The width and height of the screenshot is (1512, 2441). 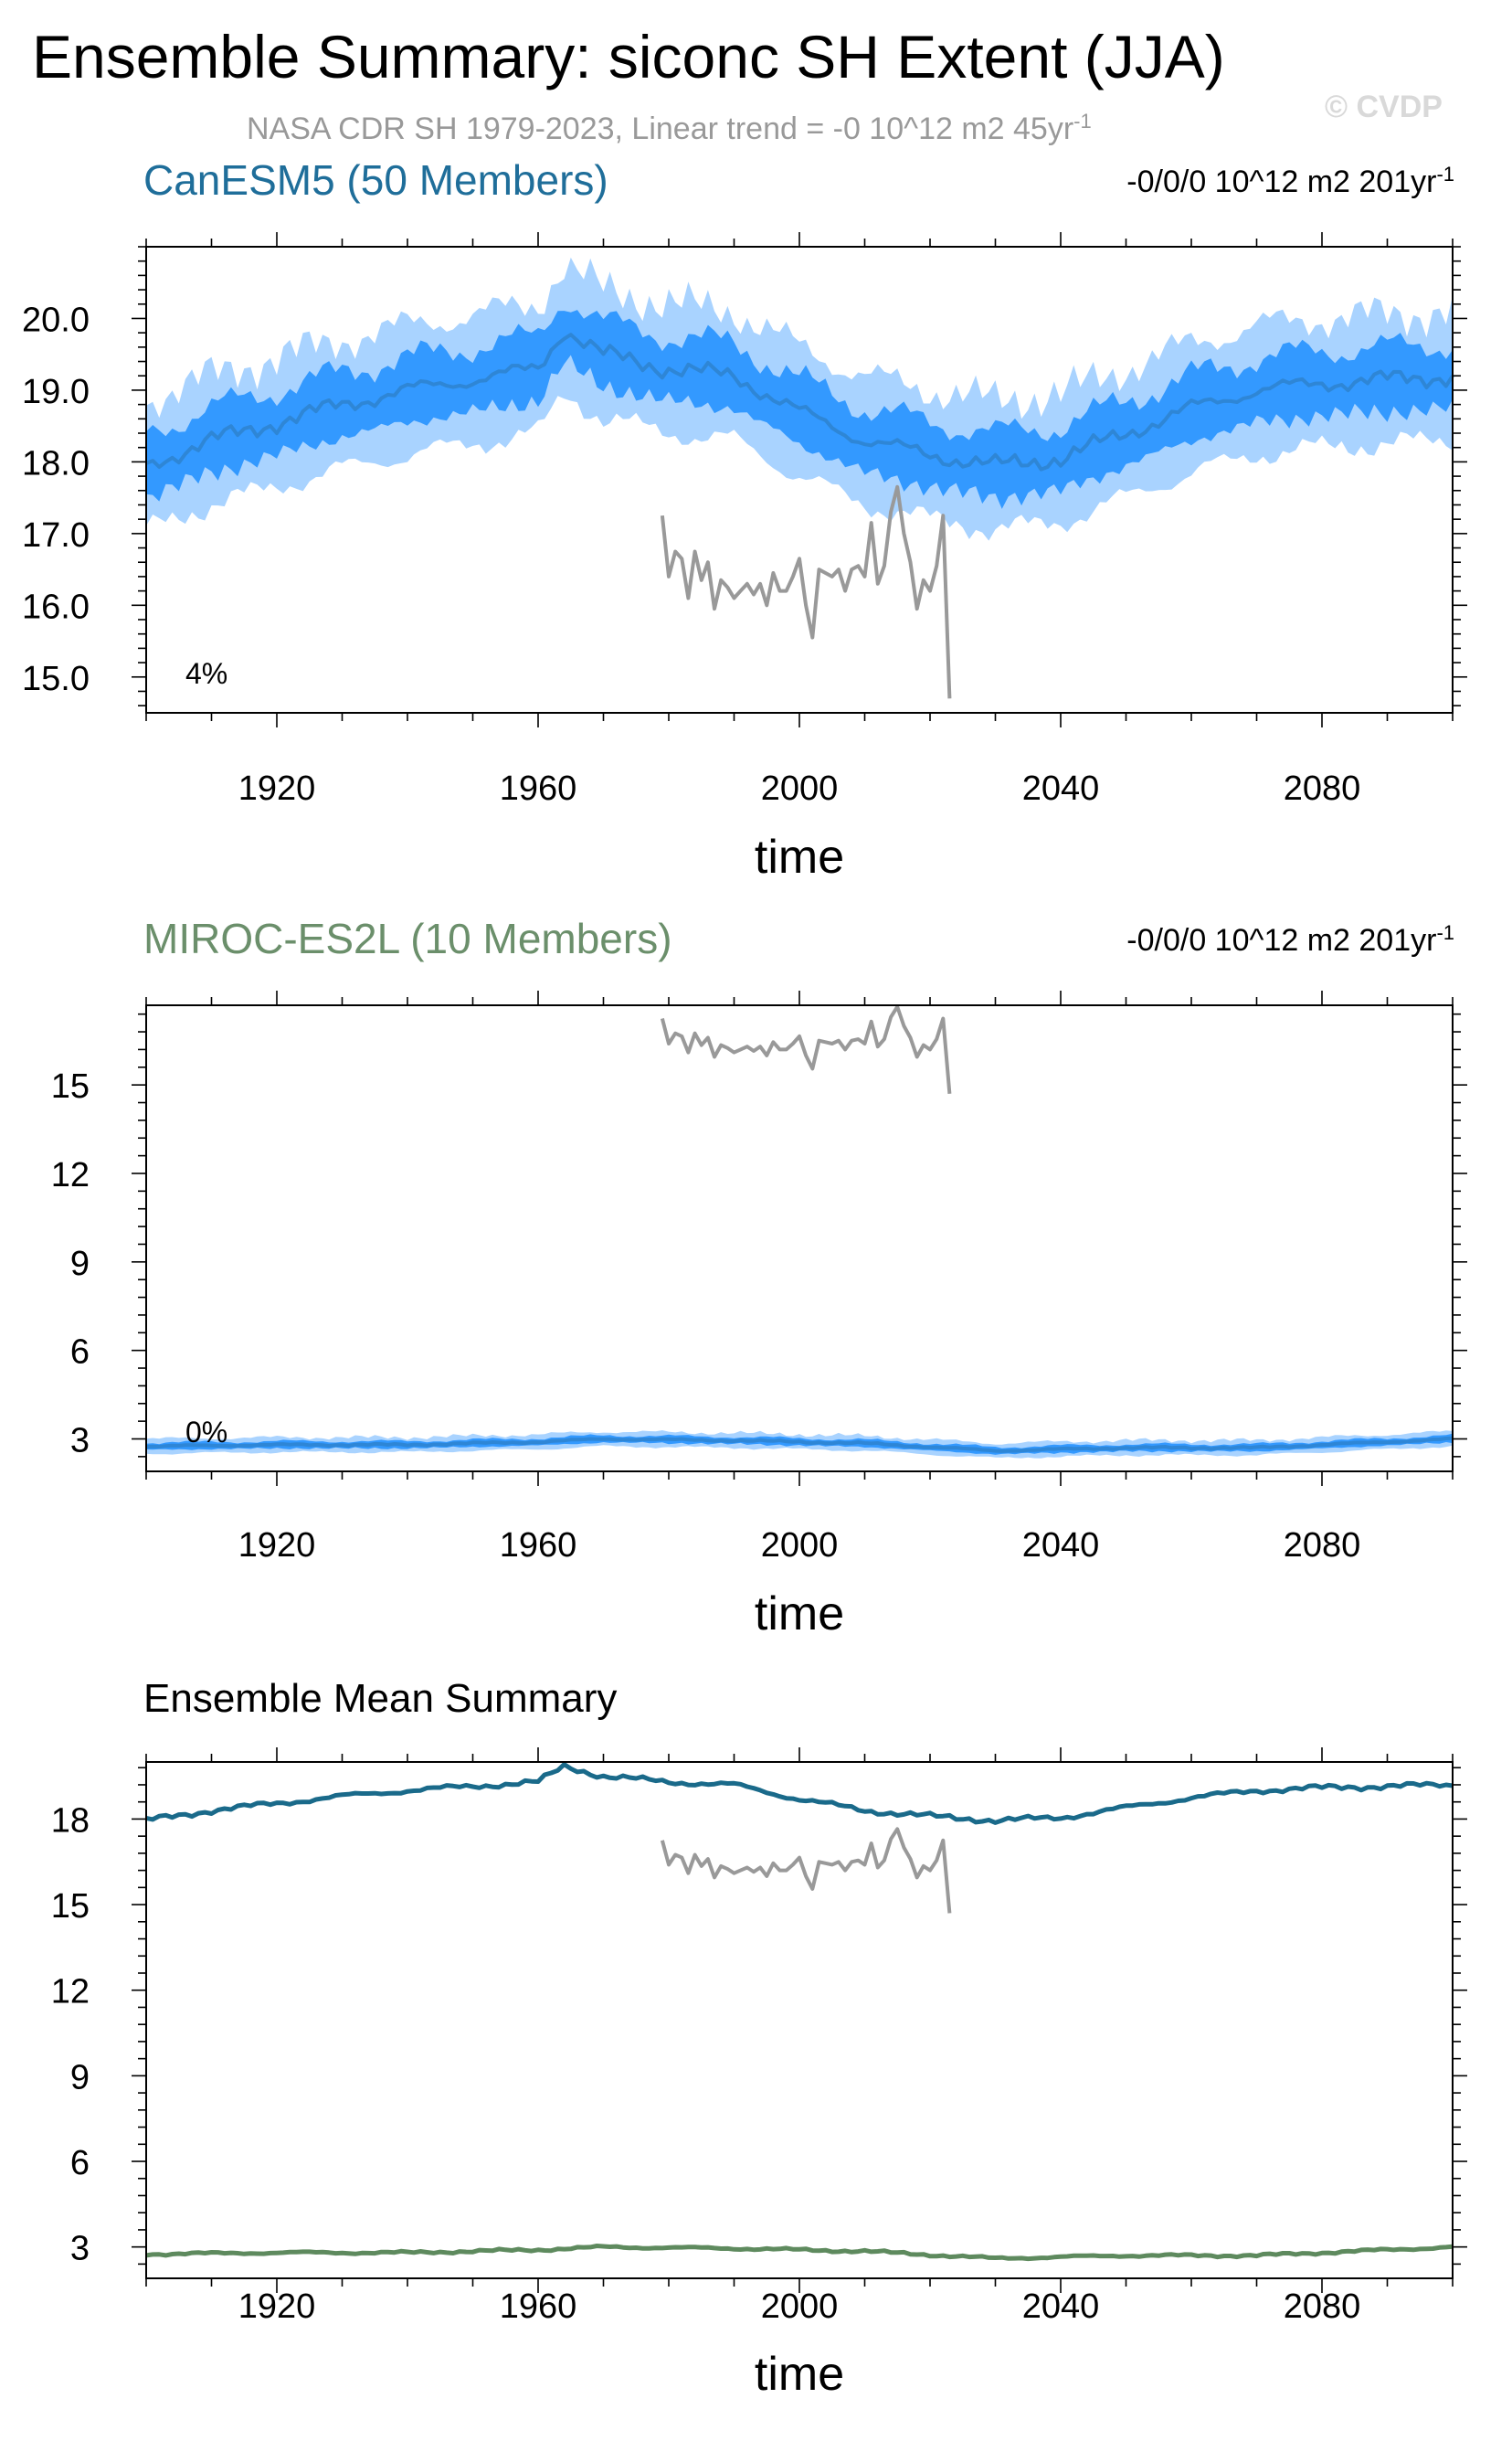 What do you see at coordinates (56, 392) in the screenshot?
I see `y-tick-label: 19.0` at bounding box center [56, 392].